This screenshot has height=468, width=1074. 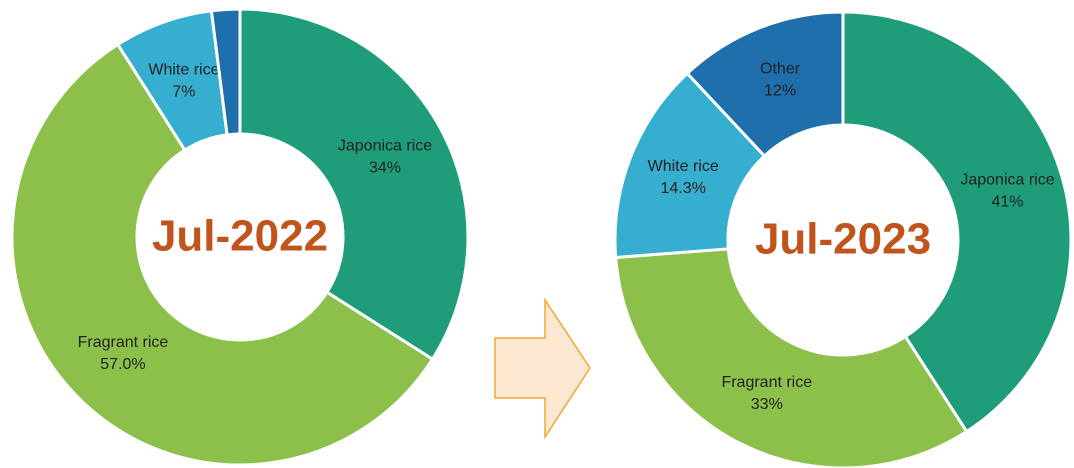 I want to click on value-label: 34%, so click(x=385, y=167).